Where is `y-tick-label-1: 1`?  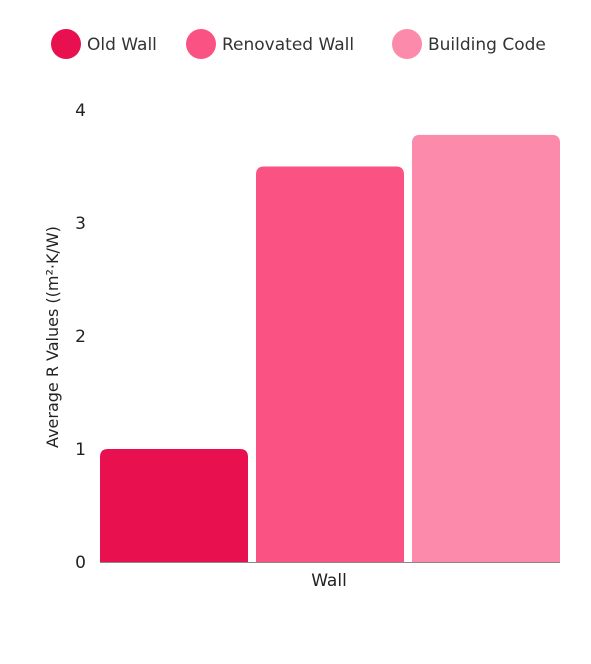 y-tick-label-1: 1 is located at coordinates (80, 450).